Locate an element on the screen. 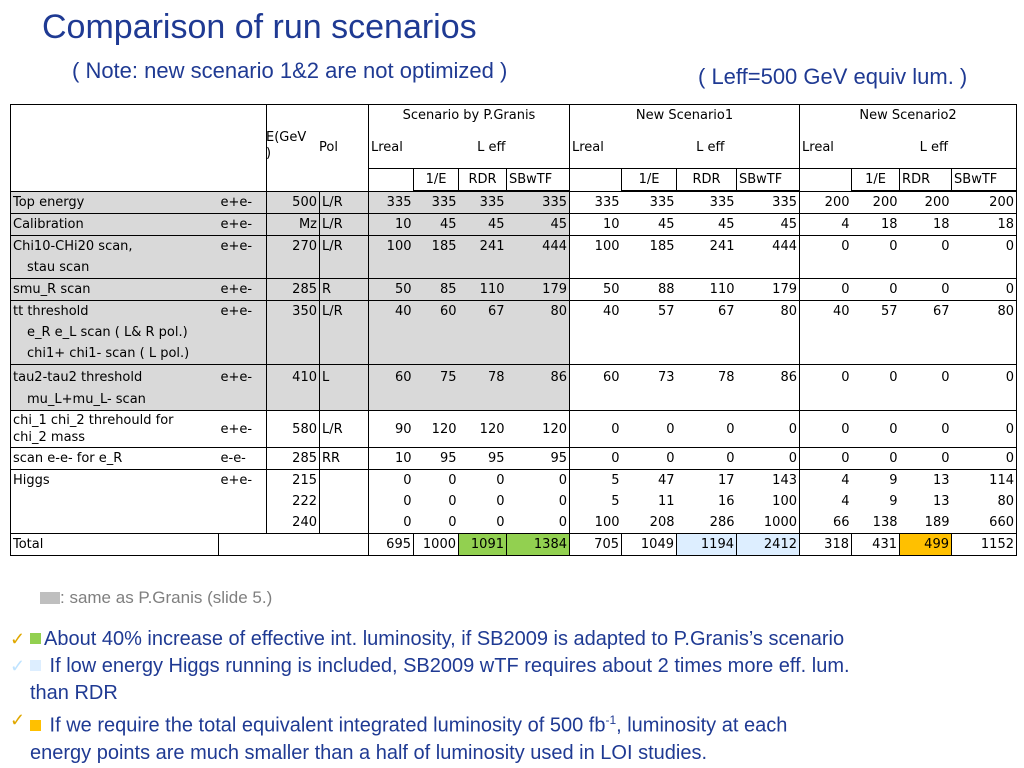 This screenshot has width=1024, height=768. value-cell: 660 is located at coordinates (984, 523).